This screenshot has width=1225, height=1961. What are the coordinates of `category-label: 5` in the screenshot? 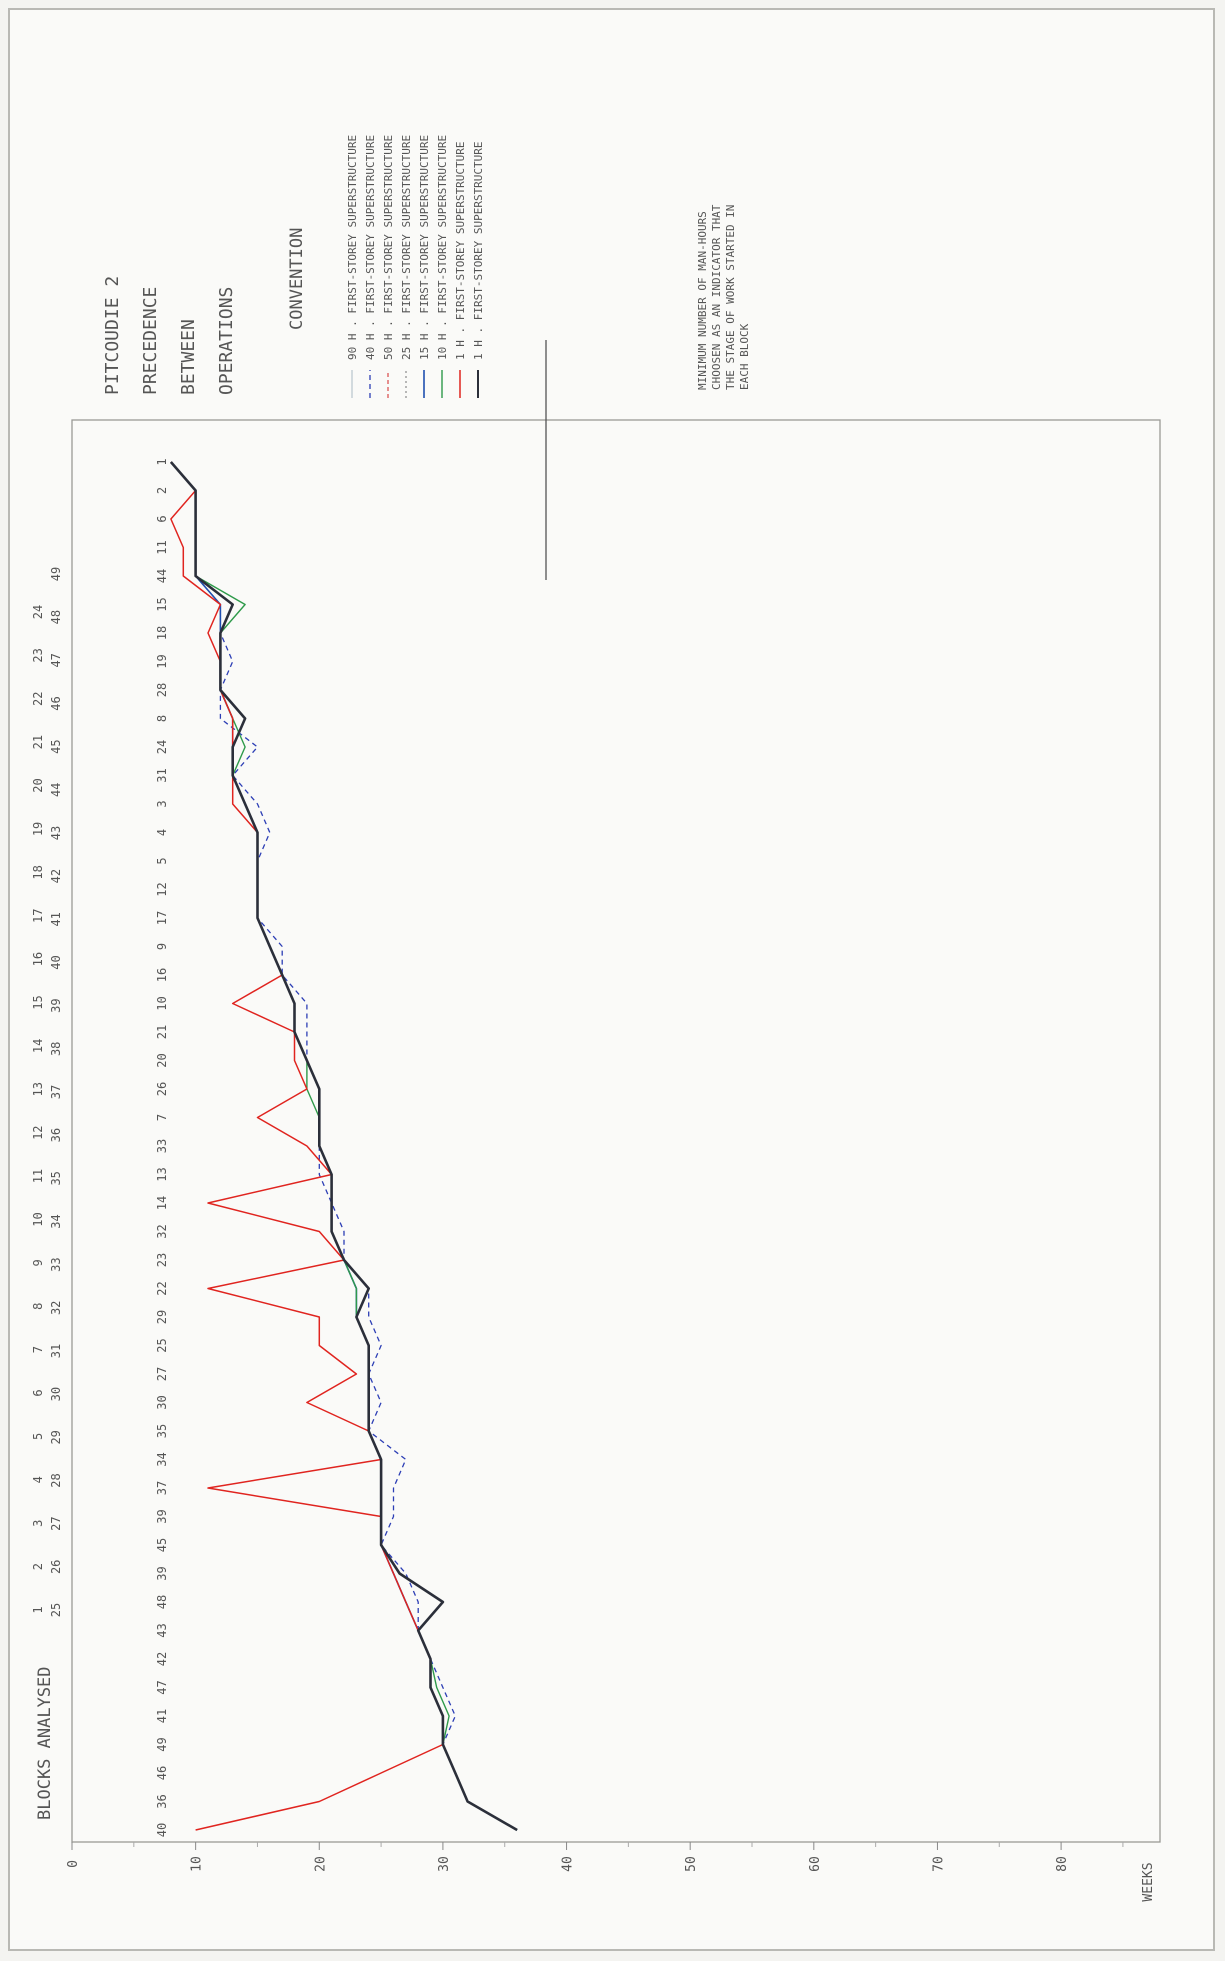 It's located at (162, 860).